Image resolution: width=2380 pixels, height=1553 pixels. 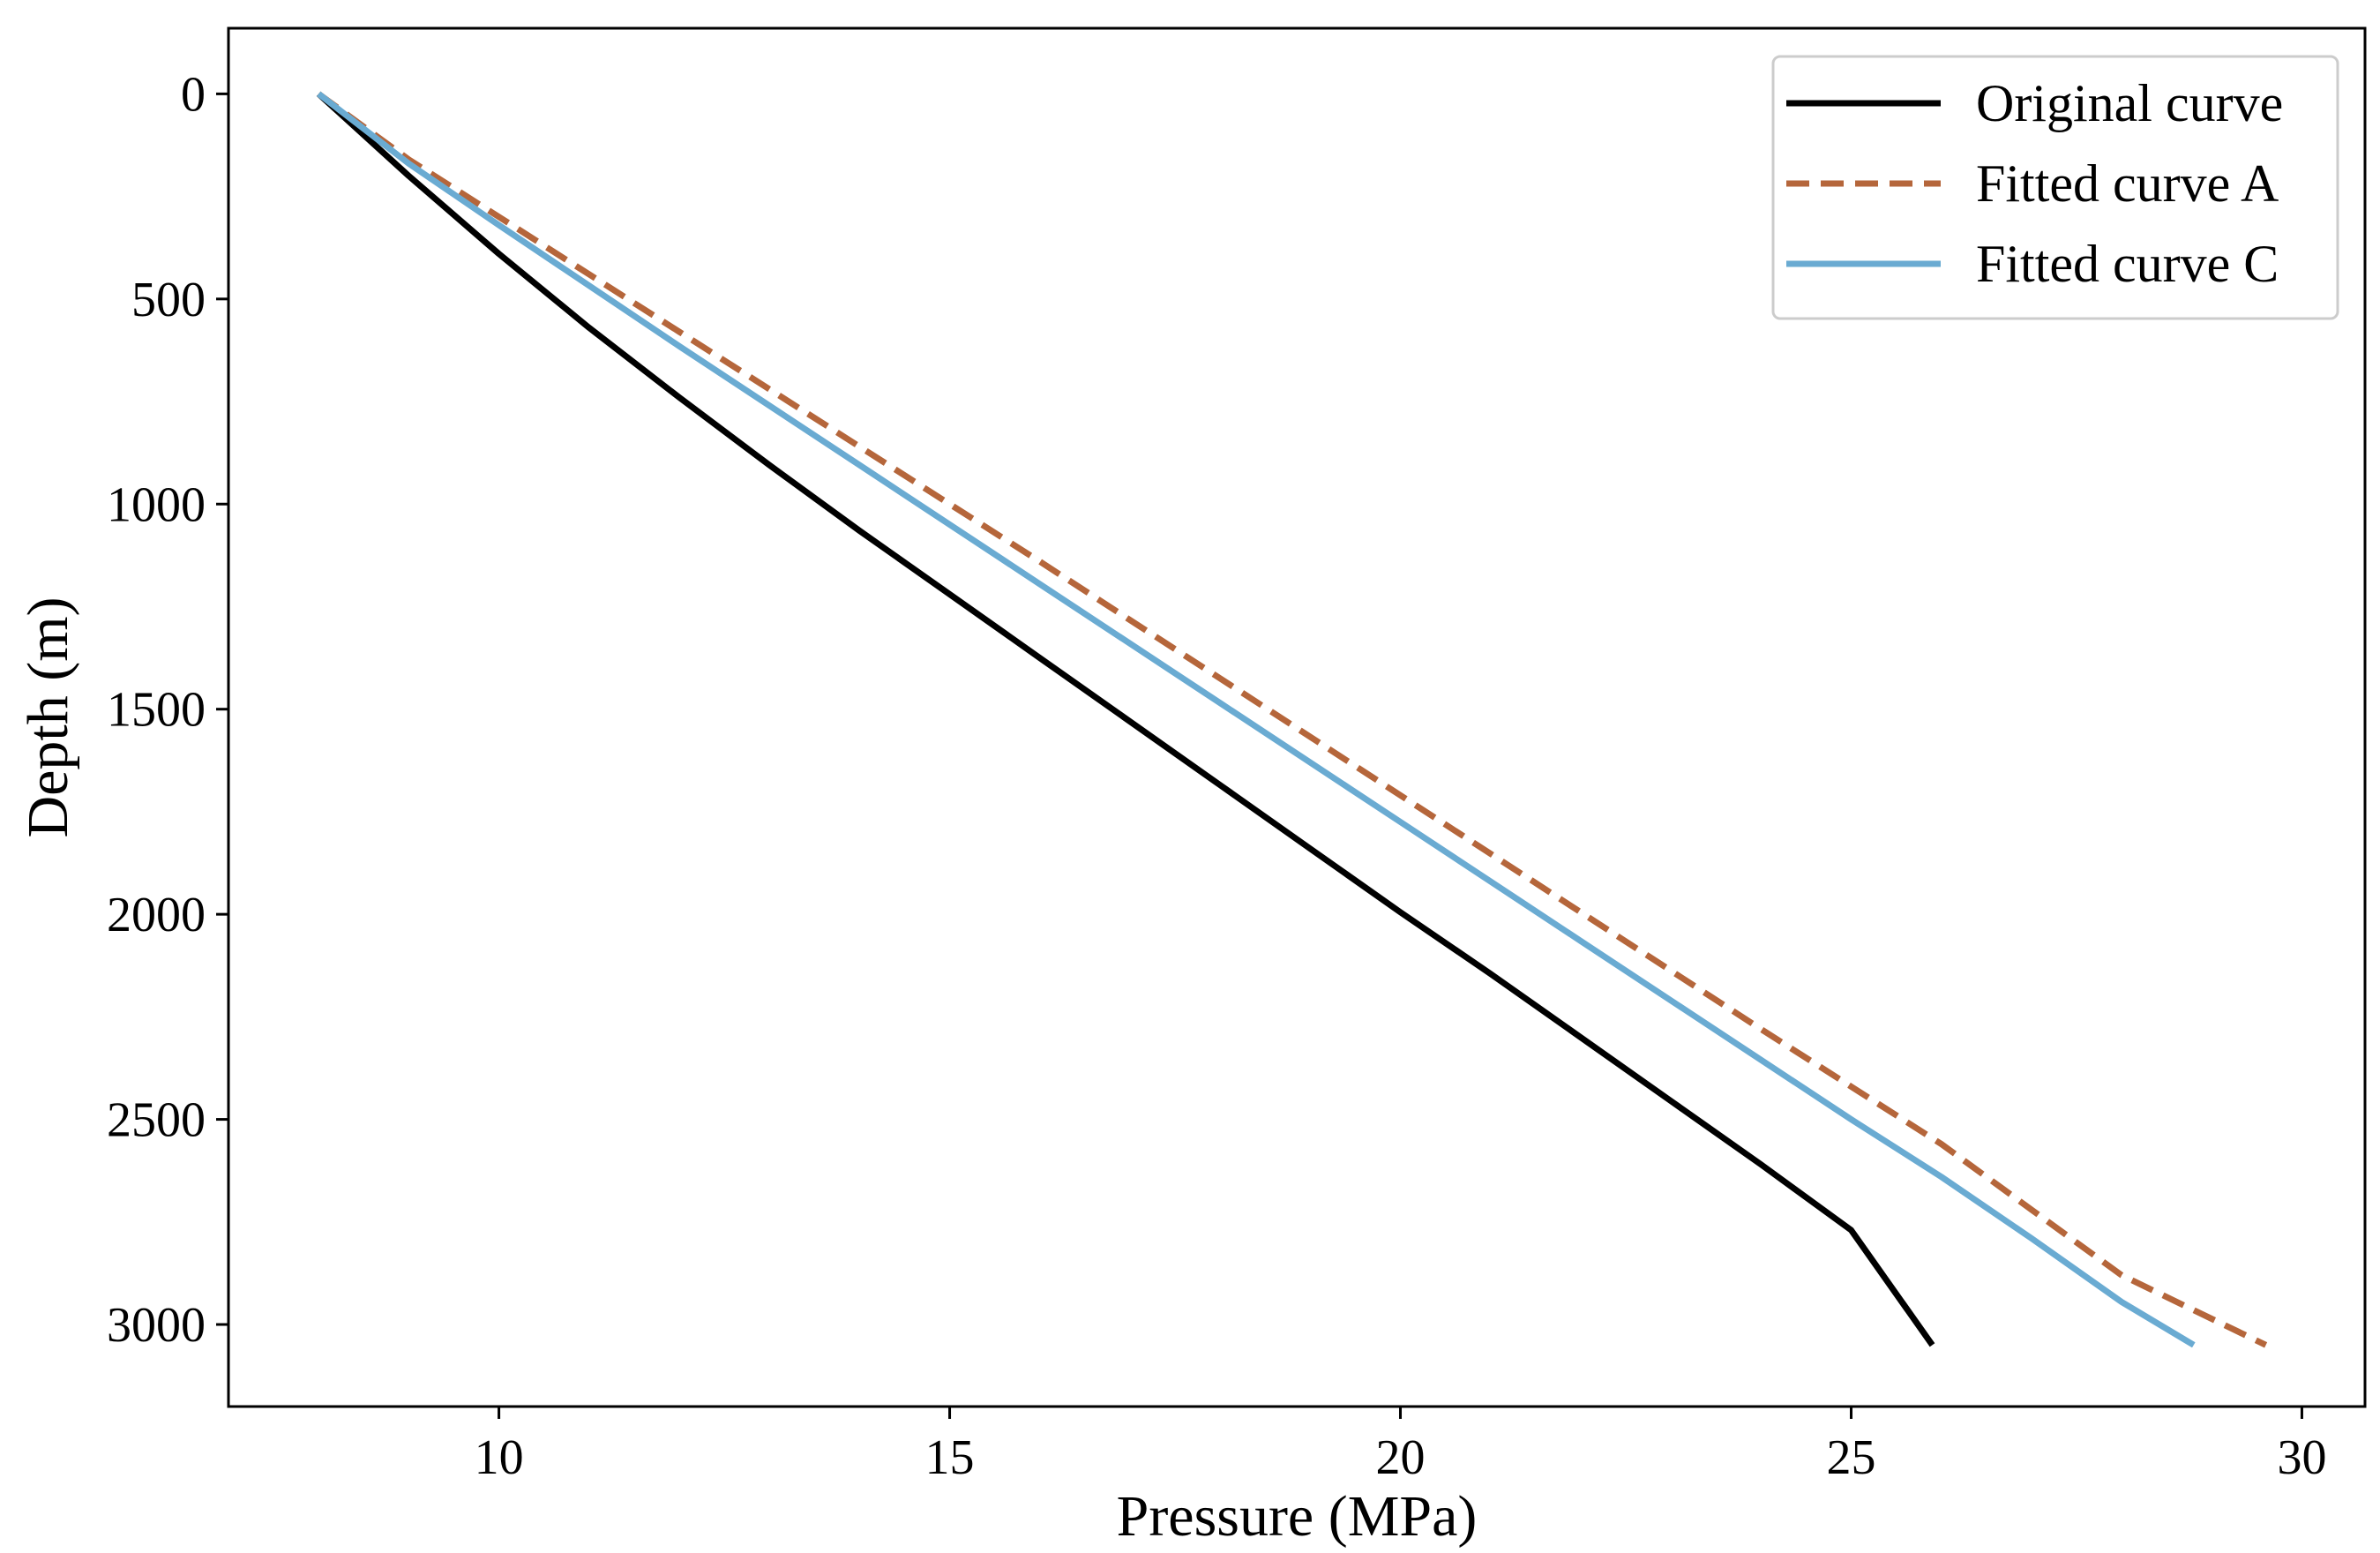 What do you see at coordinates (1297, 1517) in the screenshot?
I see `x-axis-label: Pressure (MPa)` at bounding box center [1297, 1517].